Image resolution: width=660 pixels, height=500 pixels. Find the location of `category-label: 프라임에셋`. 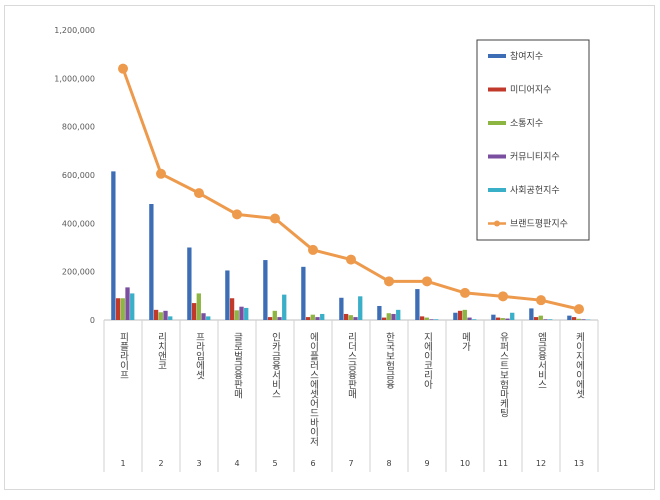

category-label: 프라임에셋 is located at coordinates (199, 356).